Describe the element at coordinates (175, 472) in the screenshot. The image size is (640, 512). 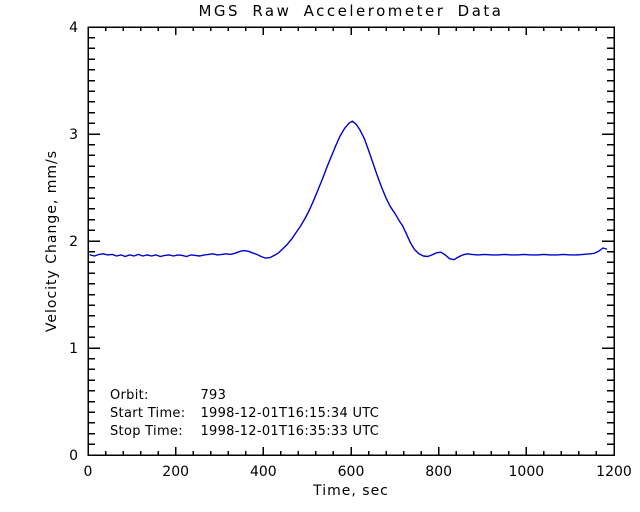
I see `x-tick-label: 200` at that location.